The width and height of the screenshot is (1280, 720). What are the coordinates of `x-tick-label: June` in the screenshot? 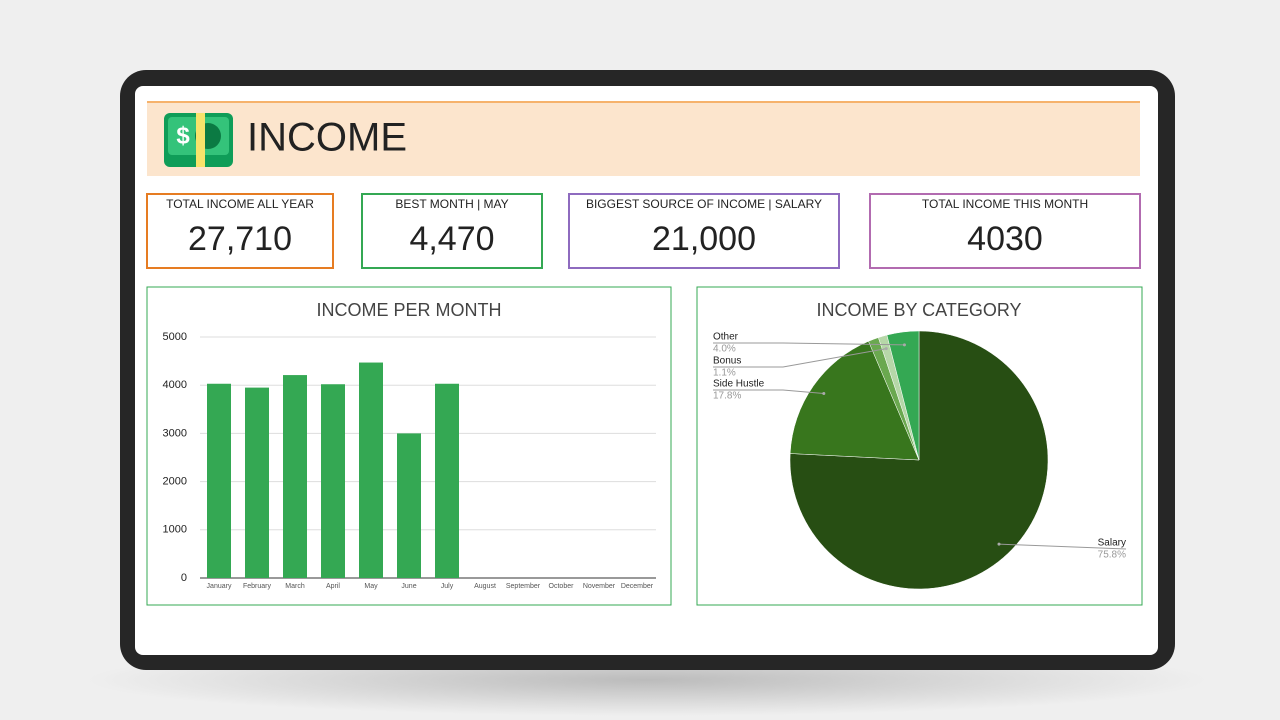 It's located at (408, 586).